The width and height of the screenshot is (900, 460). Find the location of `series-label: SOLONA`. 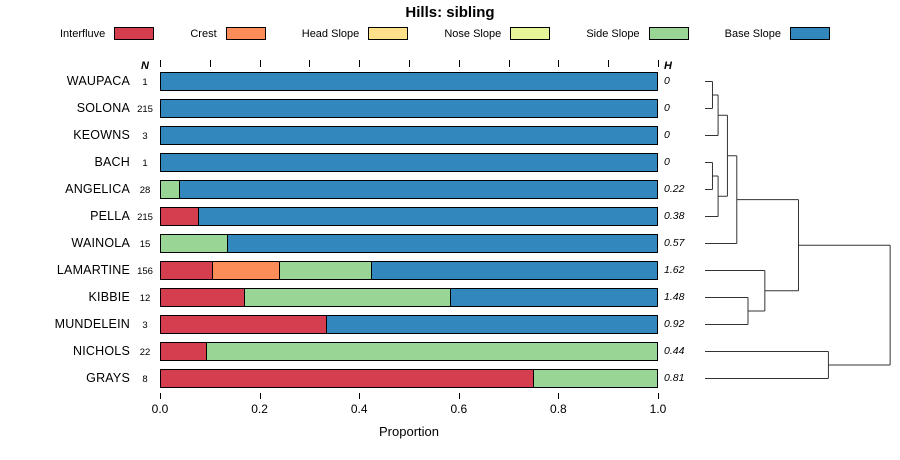

series-label: SOLONA is located at coordinates (103, 108).